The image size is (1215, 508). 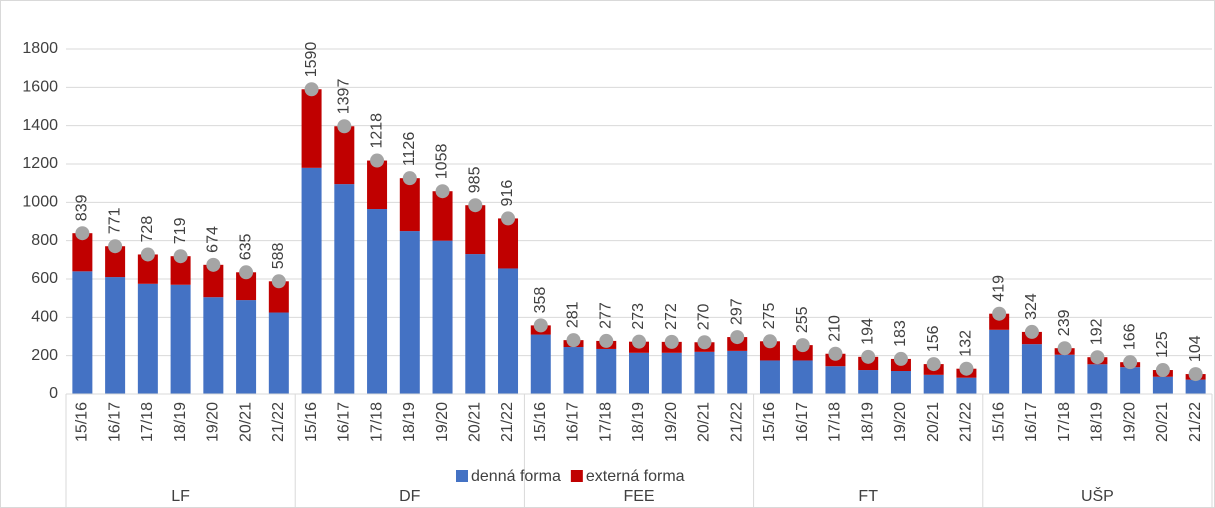 What do you see at coordinates (573, 314) in the screenshot?
I see `total-label: 281` at bounding box center [573, 314].